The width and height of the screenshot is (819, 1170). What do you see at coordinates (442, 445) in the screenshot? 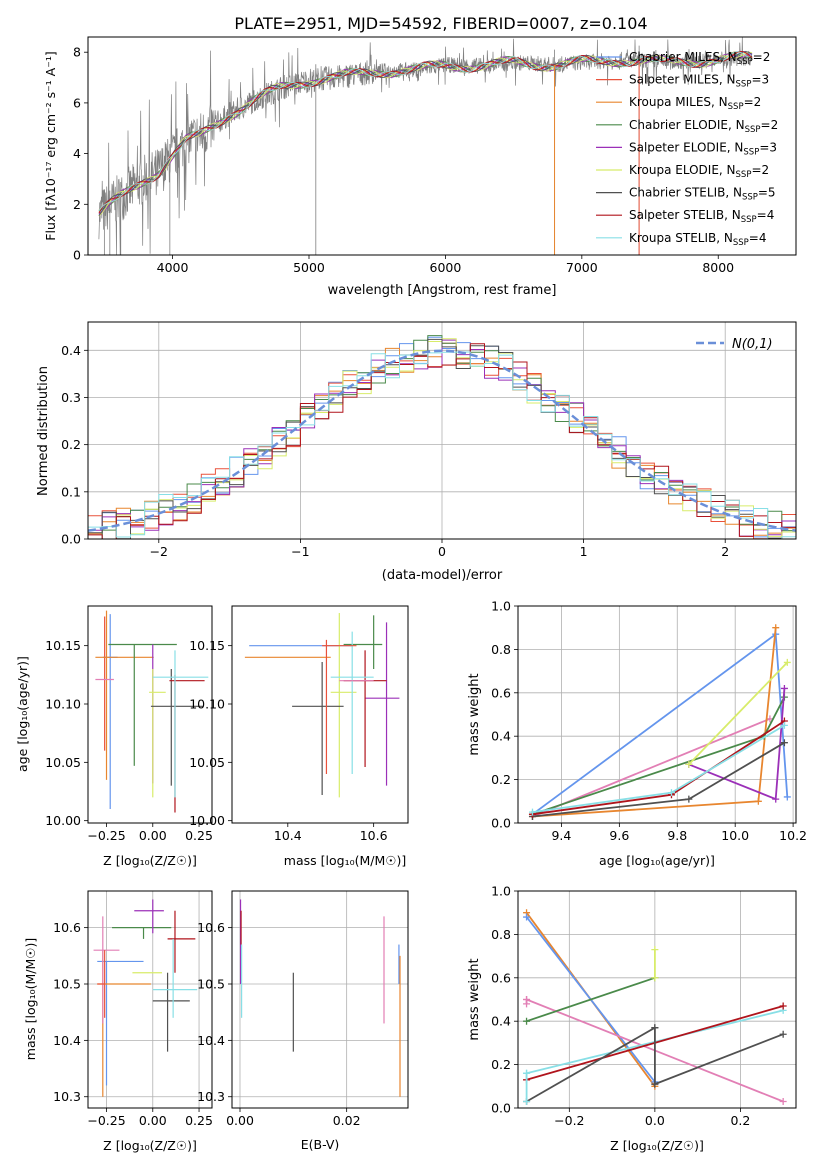
I see `histogram-kroupa_stelib` at bounding box center [442, 445].